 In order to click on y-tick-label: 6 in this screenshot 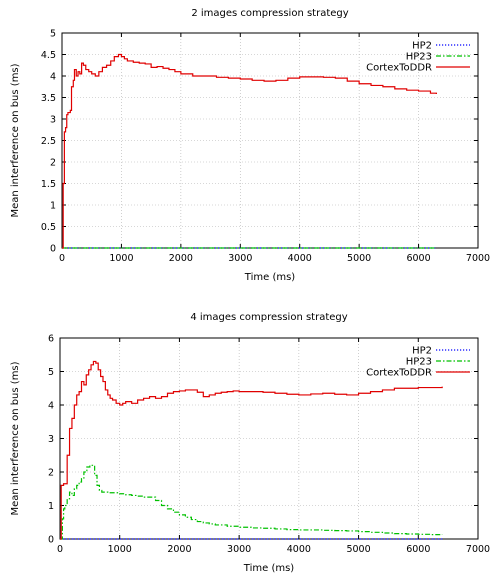, I will do `click(51, 339)`.